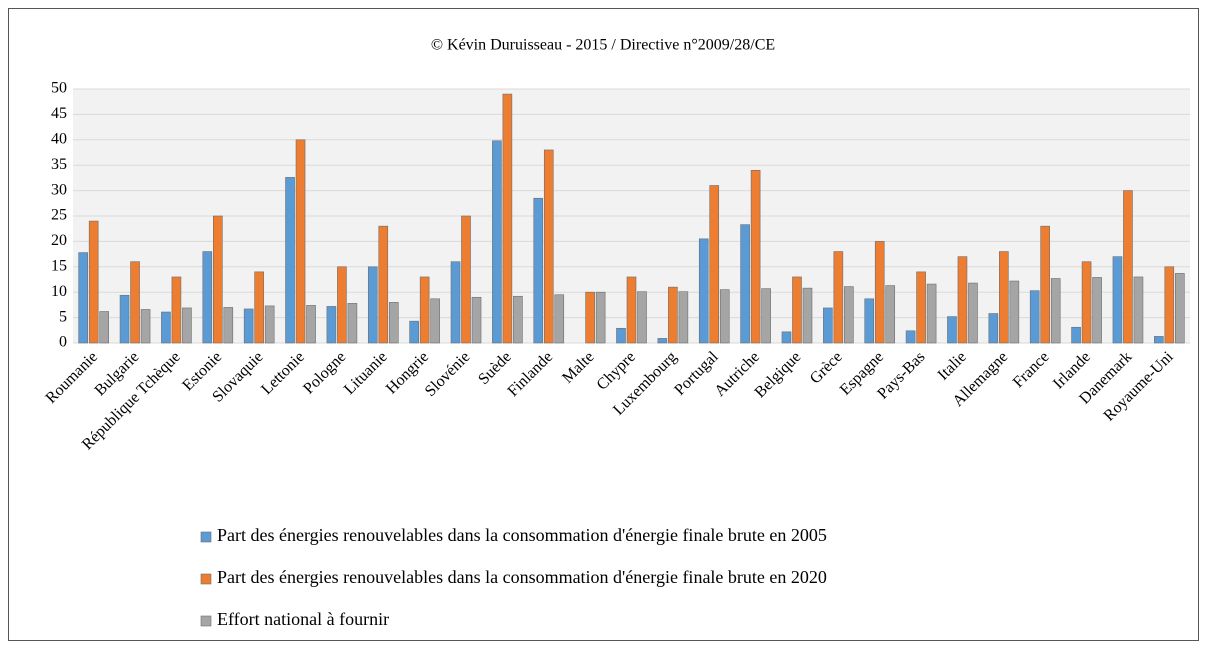  I want to click on y-tick-label: 15, so click(59, 265).